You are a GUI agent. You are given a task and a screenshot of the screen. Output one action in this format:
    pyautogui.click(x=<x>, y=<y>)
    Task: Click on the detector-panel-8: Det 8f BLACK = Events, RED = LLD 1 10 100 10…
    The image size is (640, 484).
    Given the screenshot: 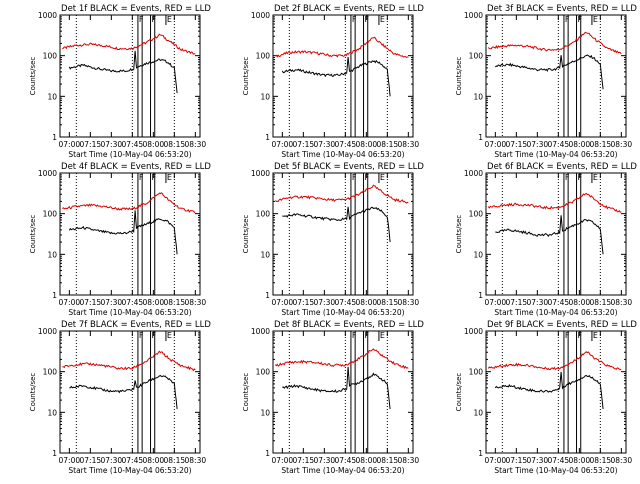 What is the action you would take?
    pyautogui.click(x=333, y=397)
    